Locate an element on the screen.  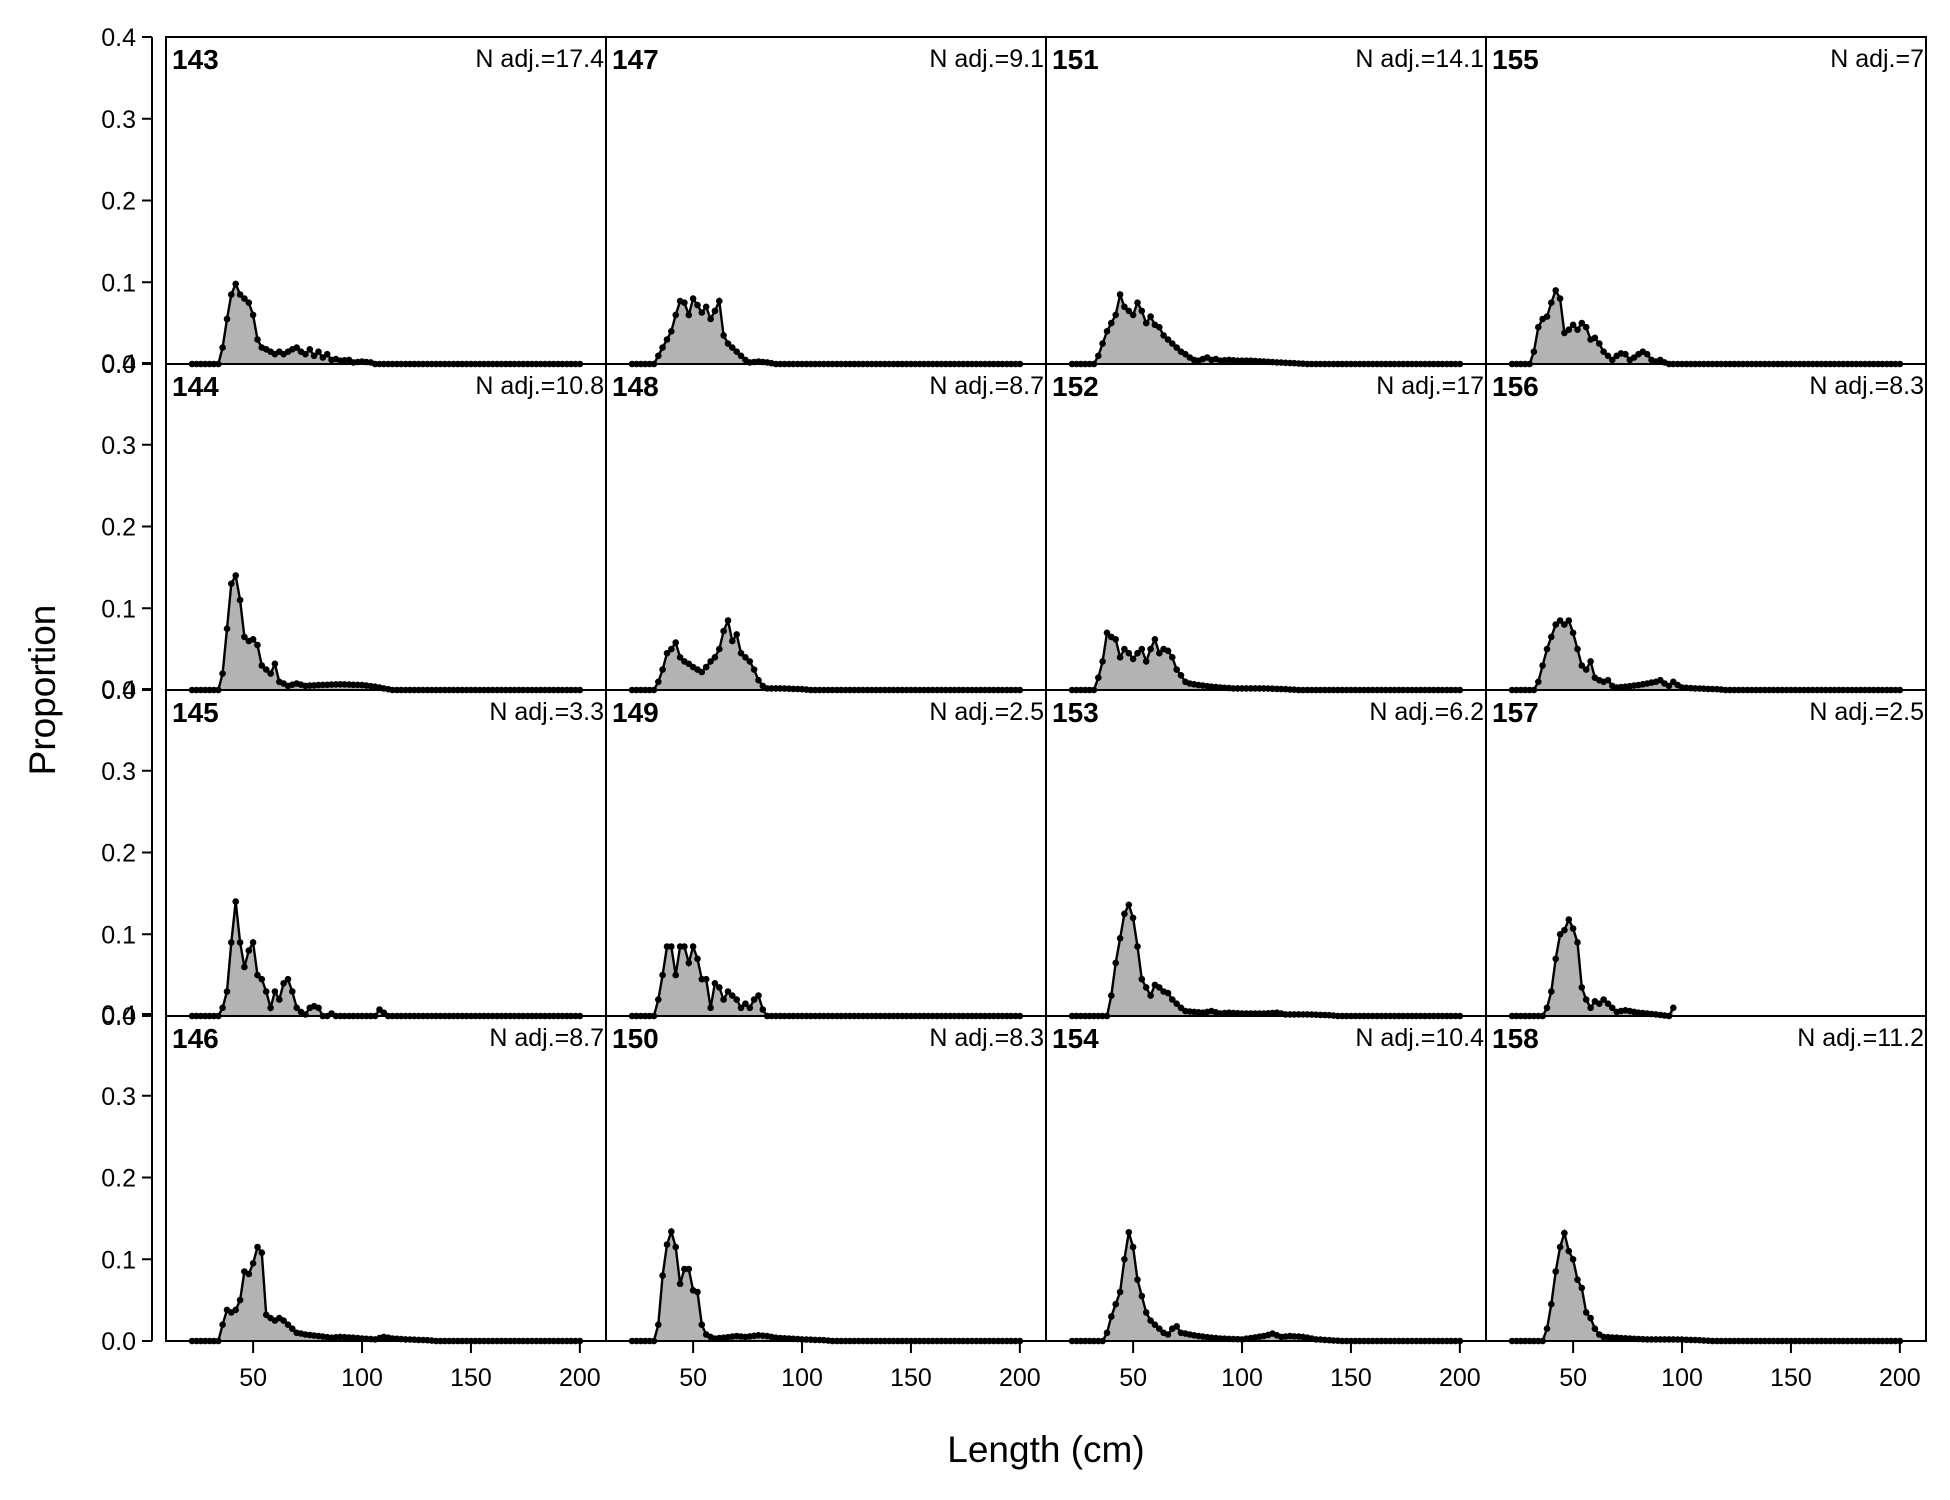
panel-id-label: 152 is located at coordinates (1075, 386).